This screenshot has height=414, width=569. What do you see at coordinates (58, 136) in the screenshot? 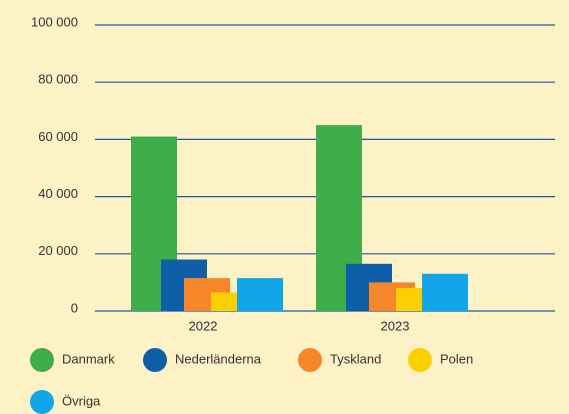
I see `y-tick-label: 60 000` at bounding box center [58, 136].